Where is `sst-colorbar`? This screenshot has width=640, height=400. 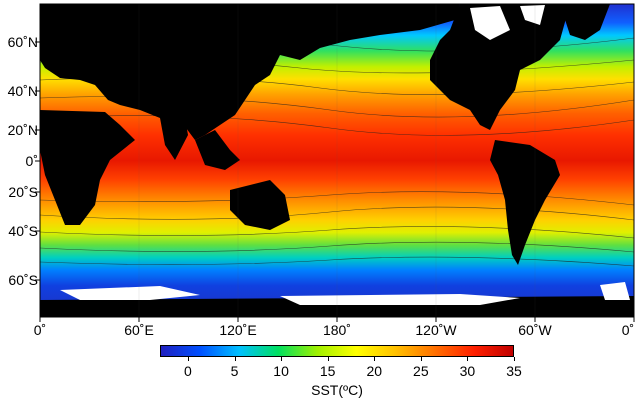 sst-colorbar is located at coordinates (337, 351).